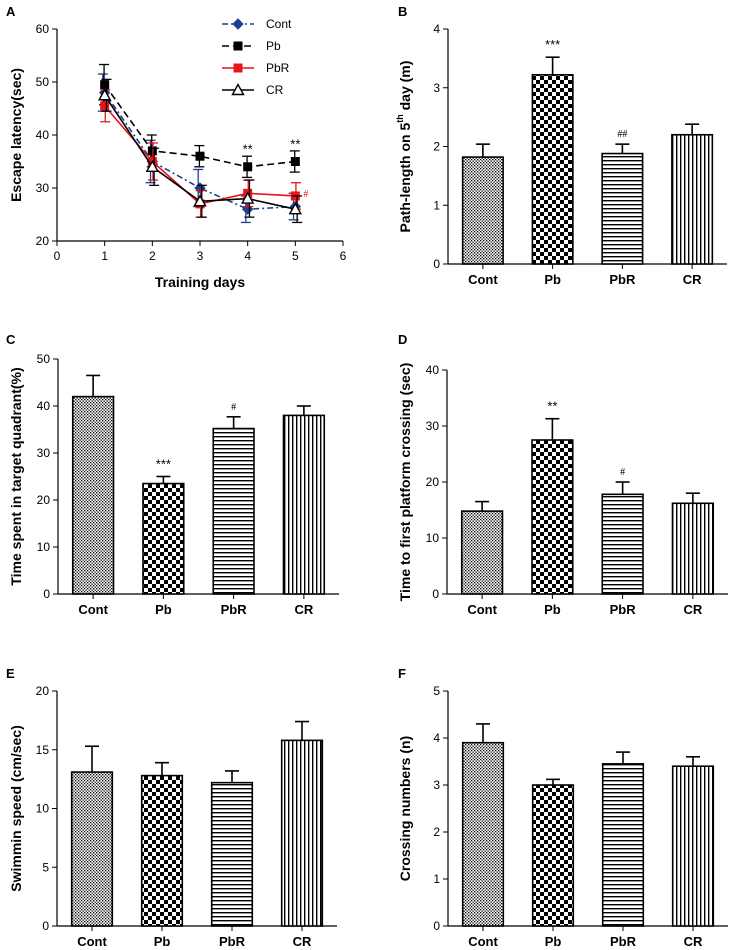 The width and height of the screenshot is (743, 950). What do you see at coordinates (247, 256) in the screenshot?
I see `x-tick-label: 4` at bounding box center [247, 256].